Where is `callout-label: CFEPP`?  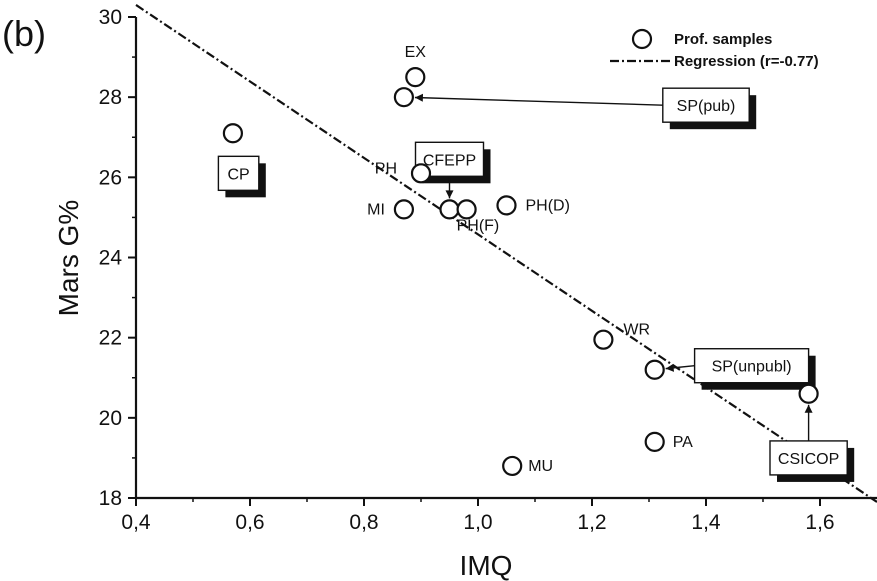 callout-label: CFEPP is located at coordinates (449, 160).